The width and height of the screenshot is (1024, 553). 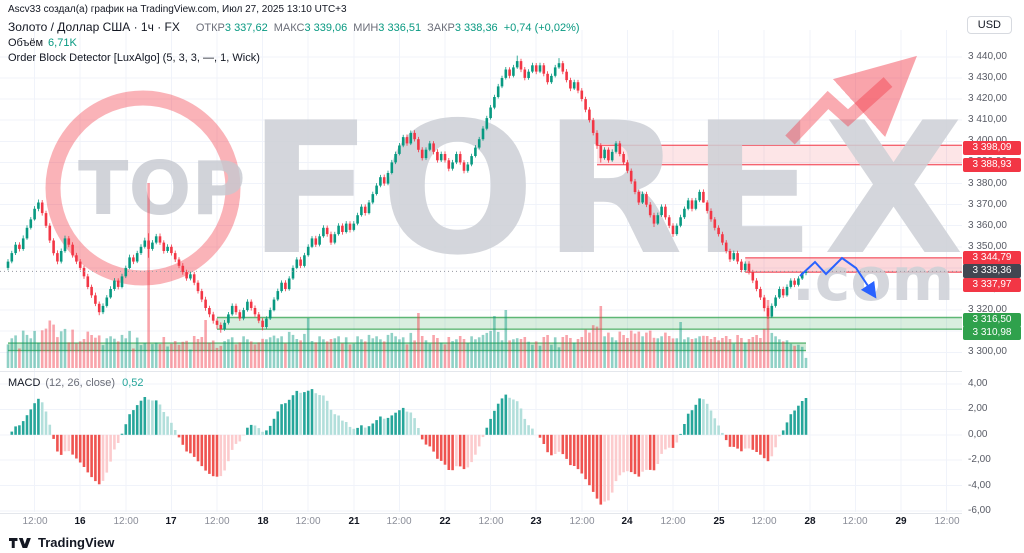 I want to click on price-level-chip: 3 398,09, so click(x=992, y=148).